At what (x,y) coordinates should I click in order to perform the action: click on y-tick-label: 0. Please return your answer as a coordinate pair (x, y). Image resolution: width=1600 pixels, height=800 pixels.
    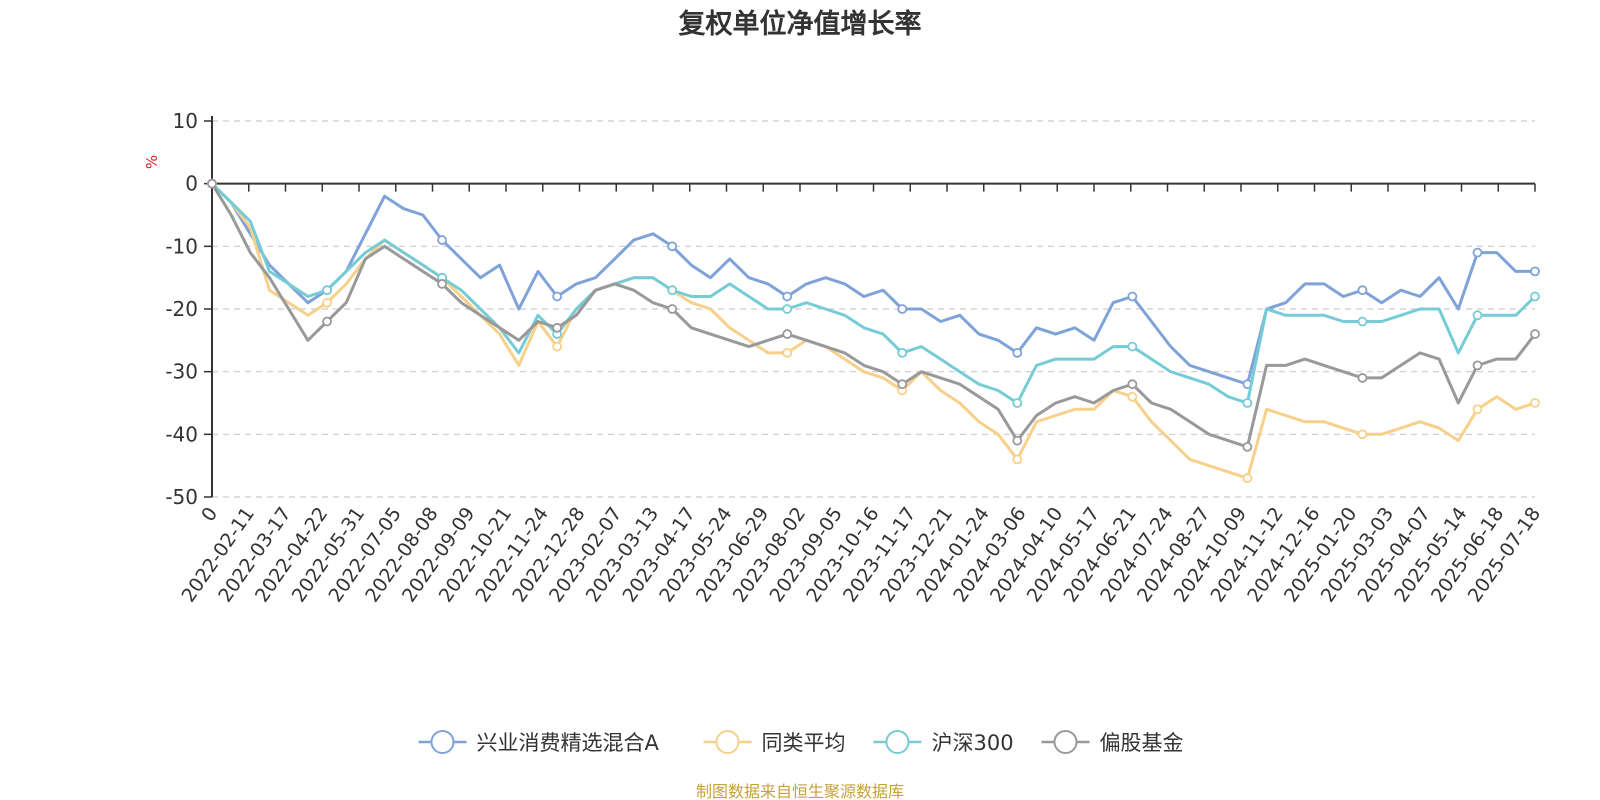
    Looking at the image, I should click on (191, 184).